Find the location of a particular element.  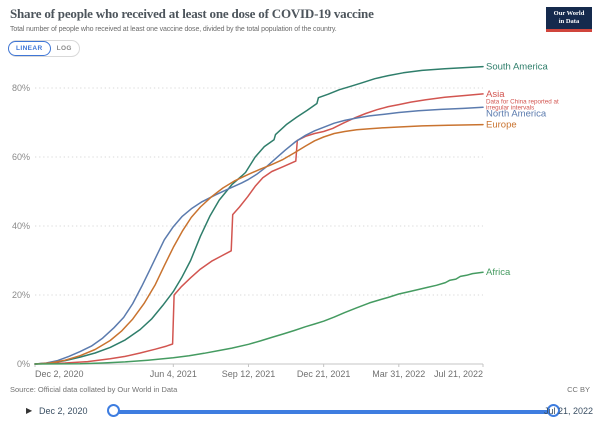

y-axis-tick-label: 0% is located at coordinates (23, 364).